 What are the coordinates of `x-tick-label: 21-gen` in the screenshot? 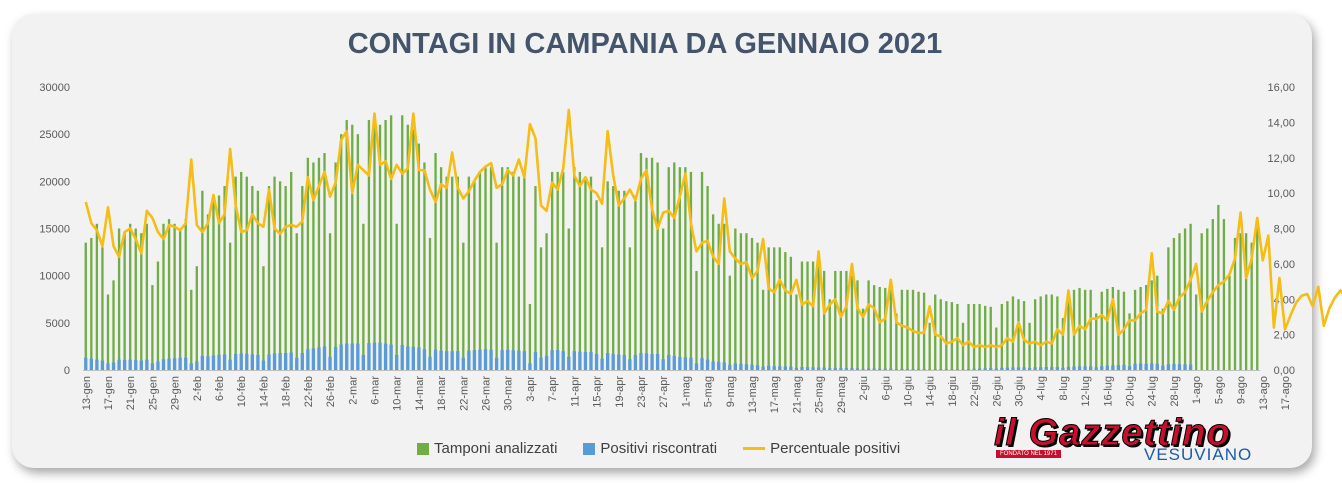 It's located at (131, 393).